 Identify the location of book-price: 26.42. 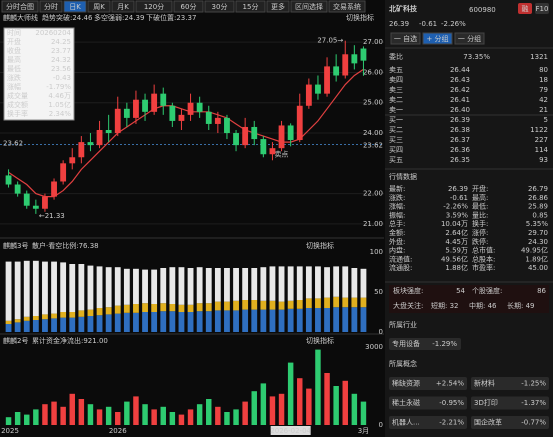
(460, 90).